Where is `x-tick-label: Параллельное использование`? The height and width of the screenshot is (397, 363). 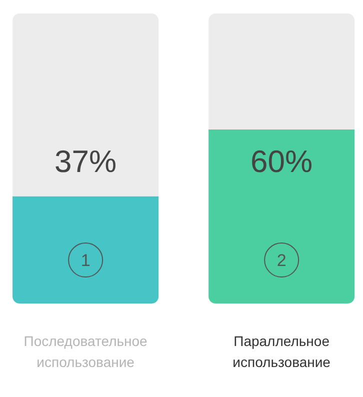 x-tick-label: Параллельное использование is located at coordinates (281, 351).